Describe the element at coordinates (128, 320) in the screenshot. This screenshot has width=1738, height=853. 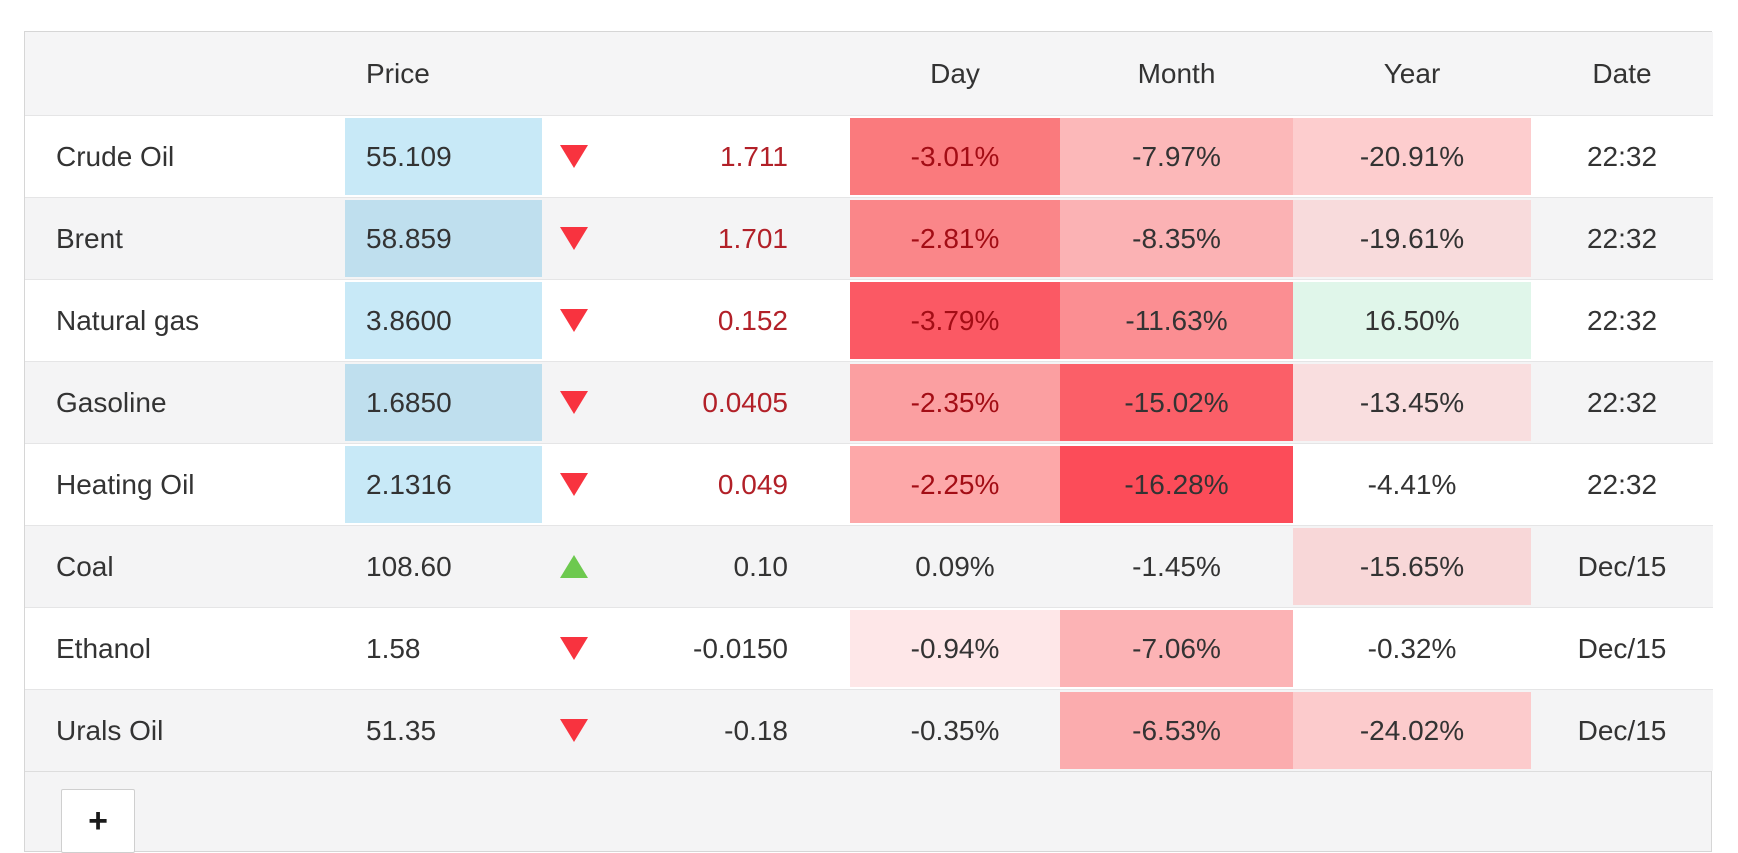
I see `commodity-name-link: Natural gas` at that location.